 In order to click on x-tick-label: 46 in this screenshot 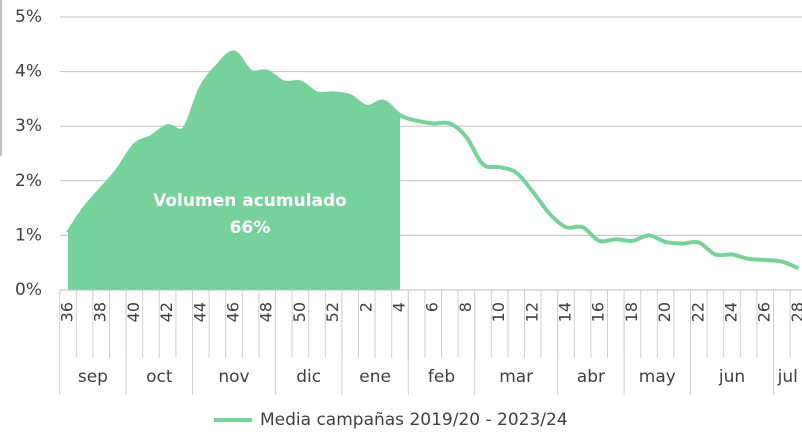, I will do `click(233, 312)`.